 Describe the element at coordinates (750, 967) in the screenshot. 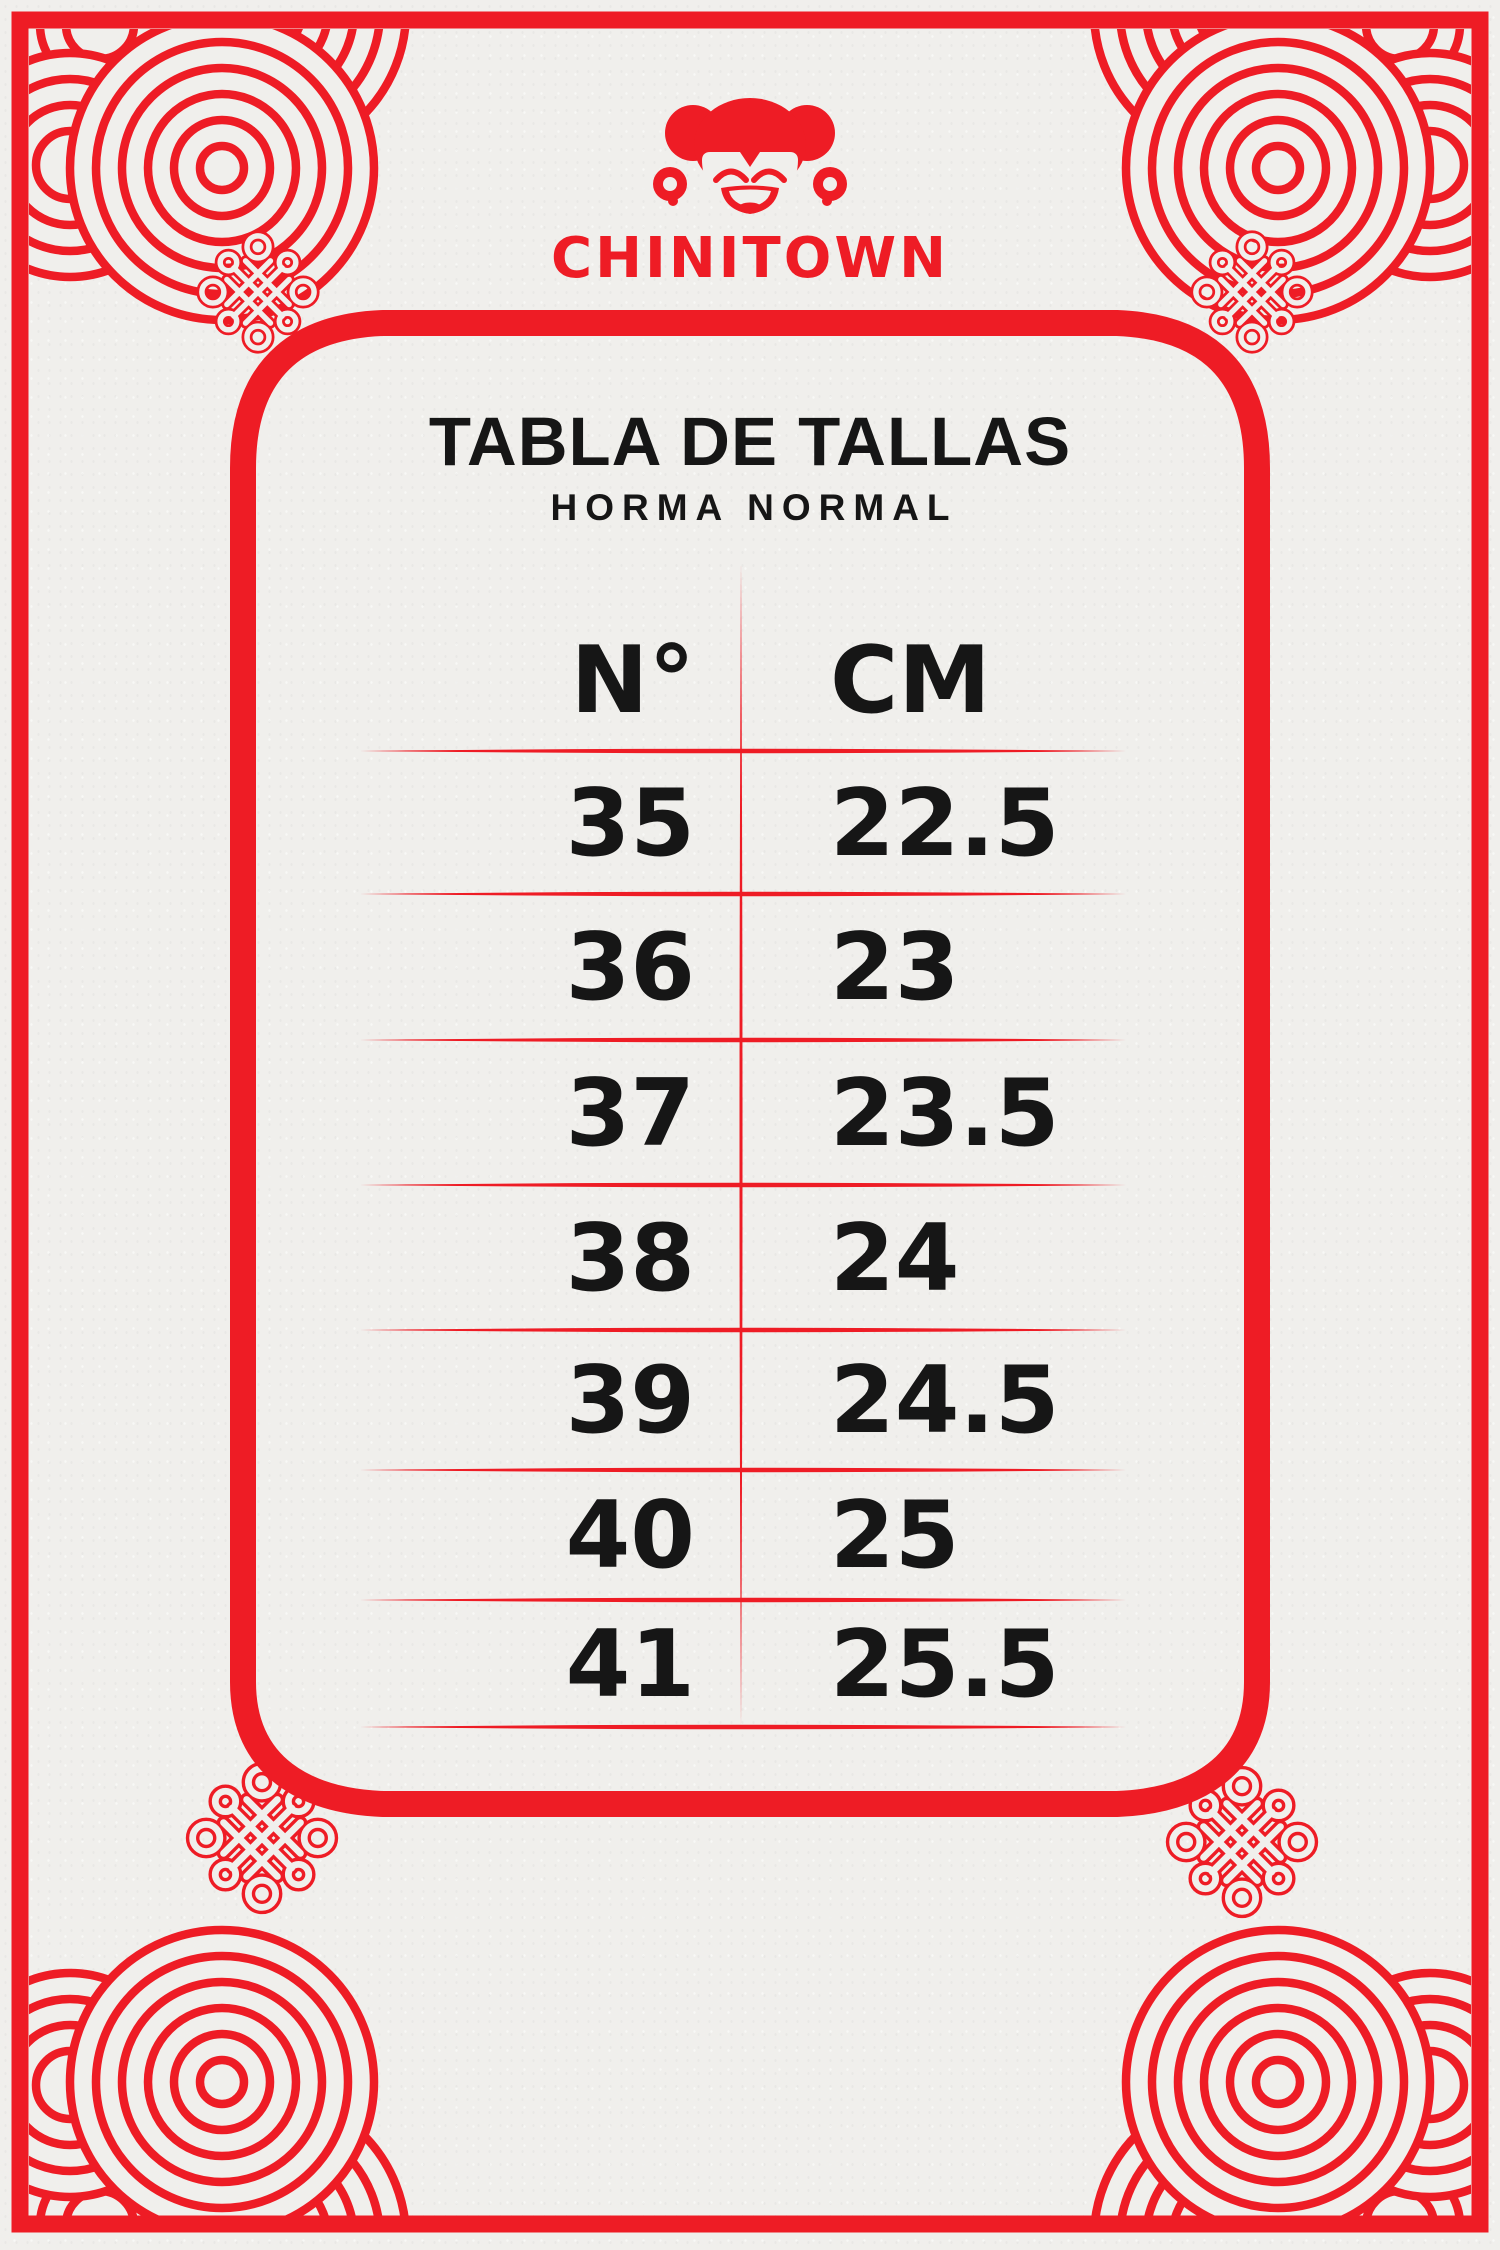

I see `table-row: 36 23` at that location.